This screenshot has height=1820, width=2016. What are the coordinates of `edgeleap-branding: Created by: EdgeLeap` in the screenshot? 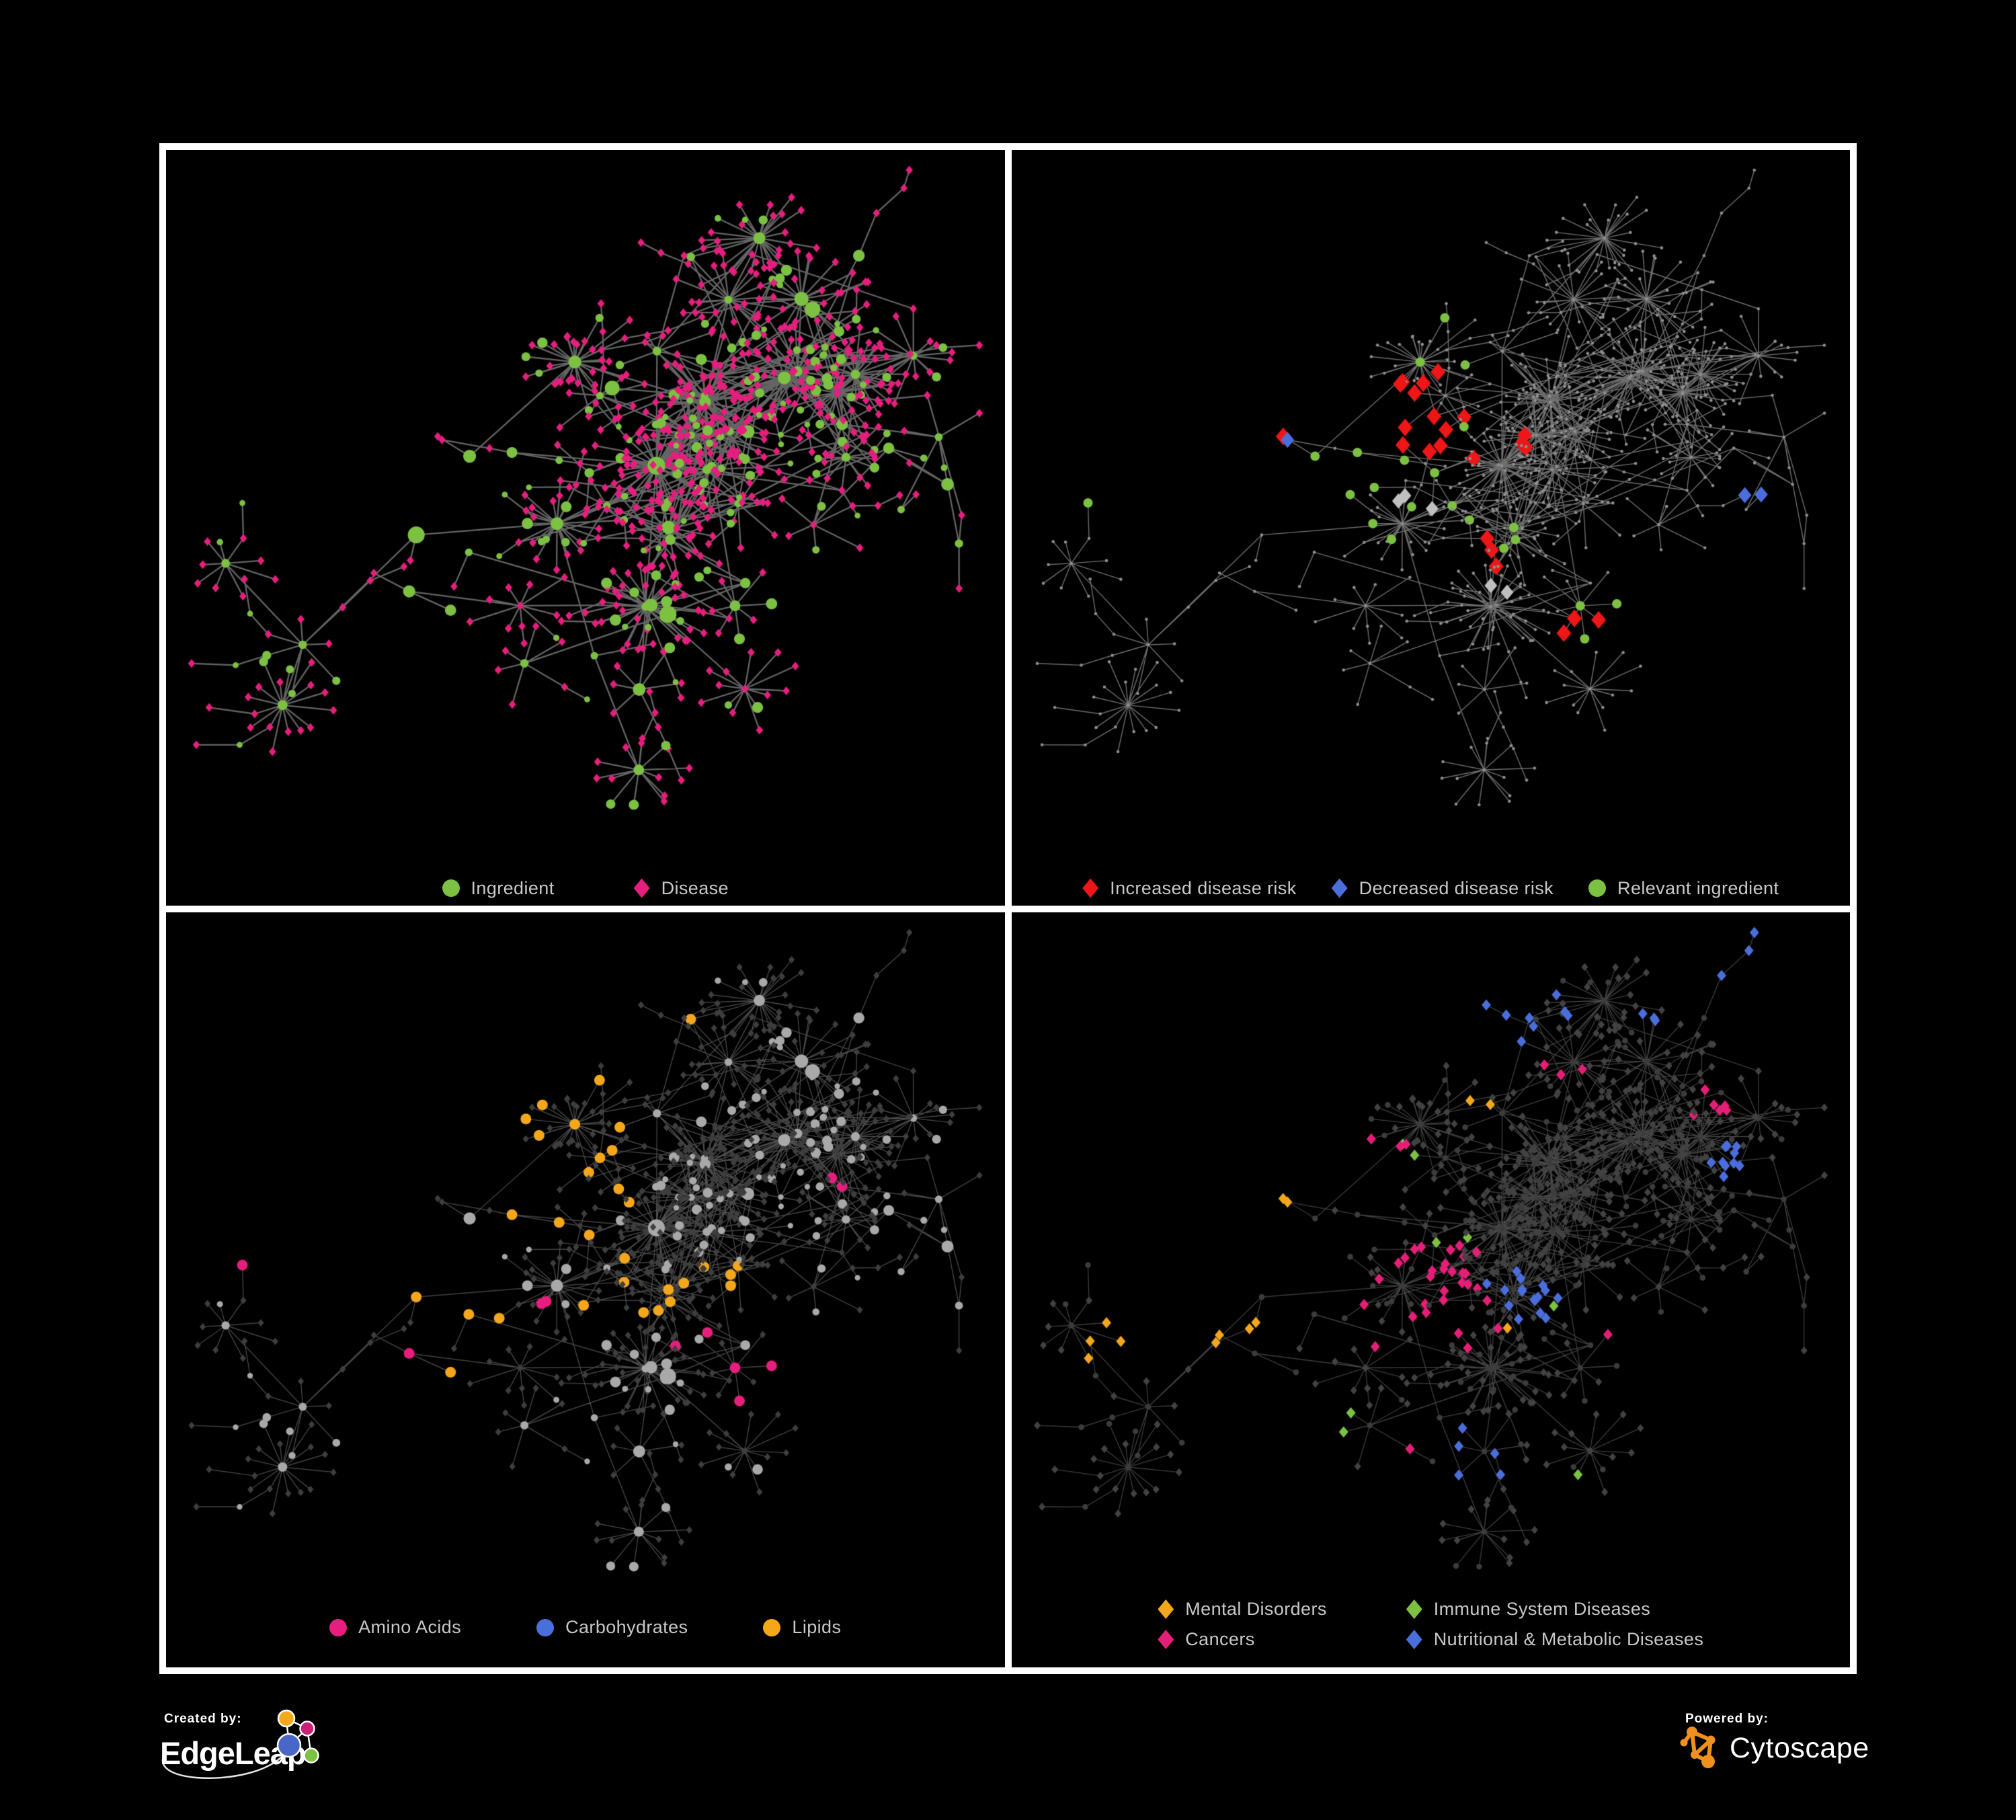 It's located at (249, 1751).